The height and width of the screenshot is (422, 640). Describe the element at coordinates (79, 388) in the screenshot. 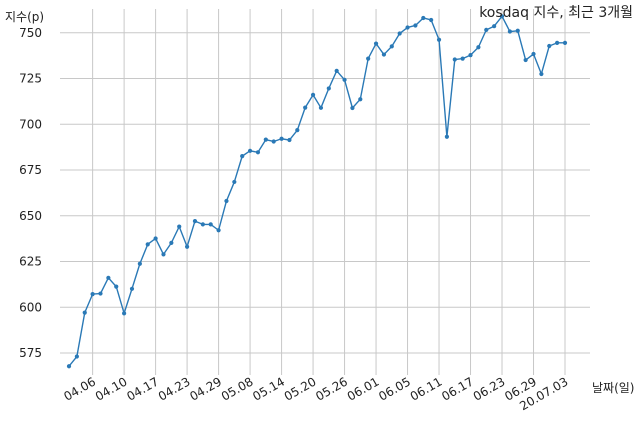

I see `x-tick-label: 04.06` at that location.